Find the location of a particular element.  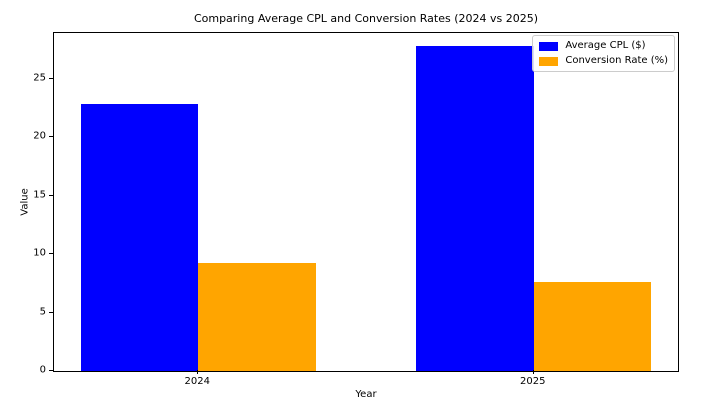

xtick-label-2025: 2025 is located at coordinates (533, 381).